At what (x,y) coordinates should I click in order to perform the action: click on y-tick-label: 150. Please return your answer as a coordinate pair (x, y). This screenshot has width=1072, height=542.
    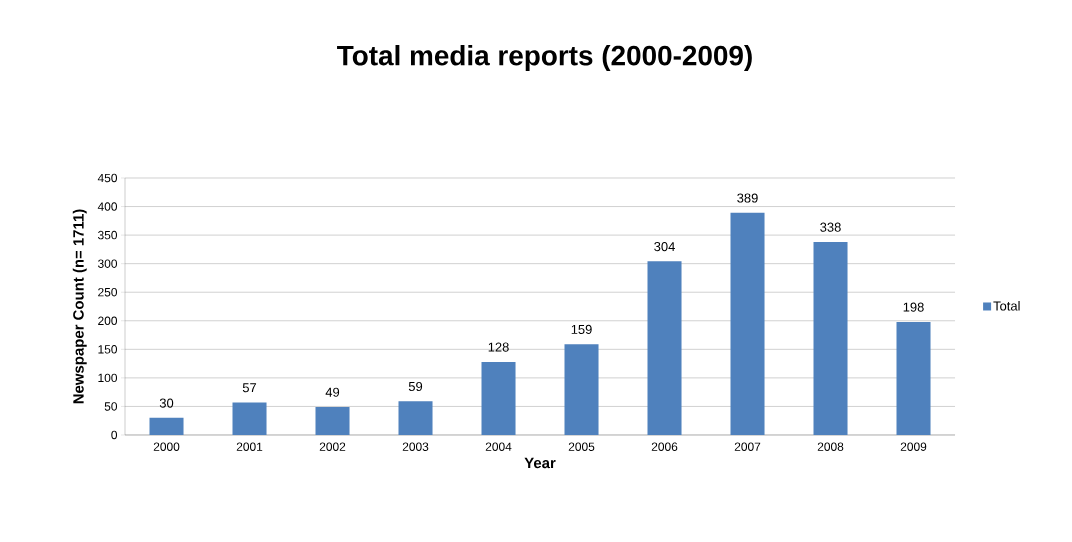
    Looking at the image, I should click on (108, 349).